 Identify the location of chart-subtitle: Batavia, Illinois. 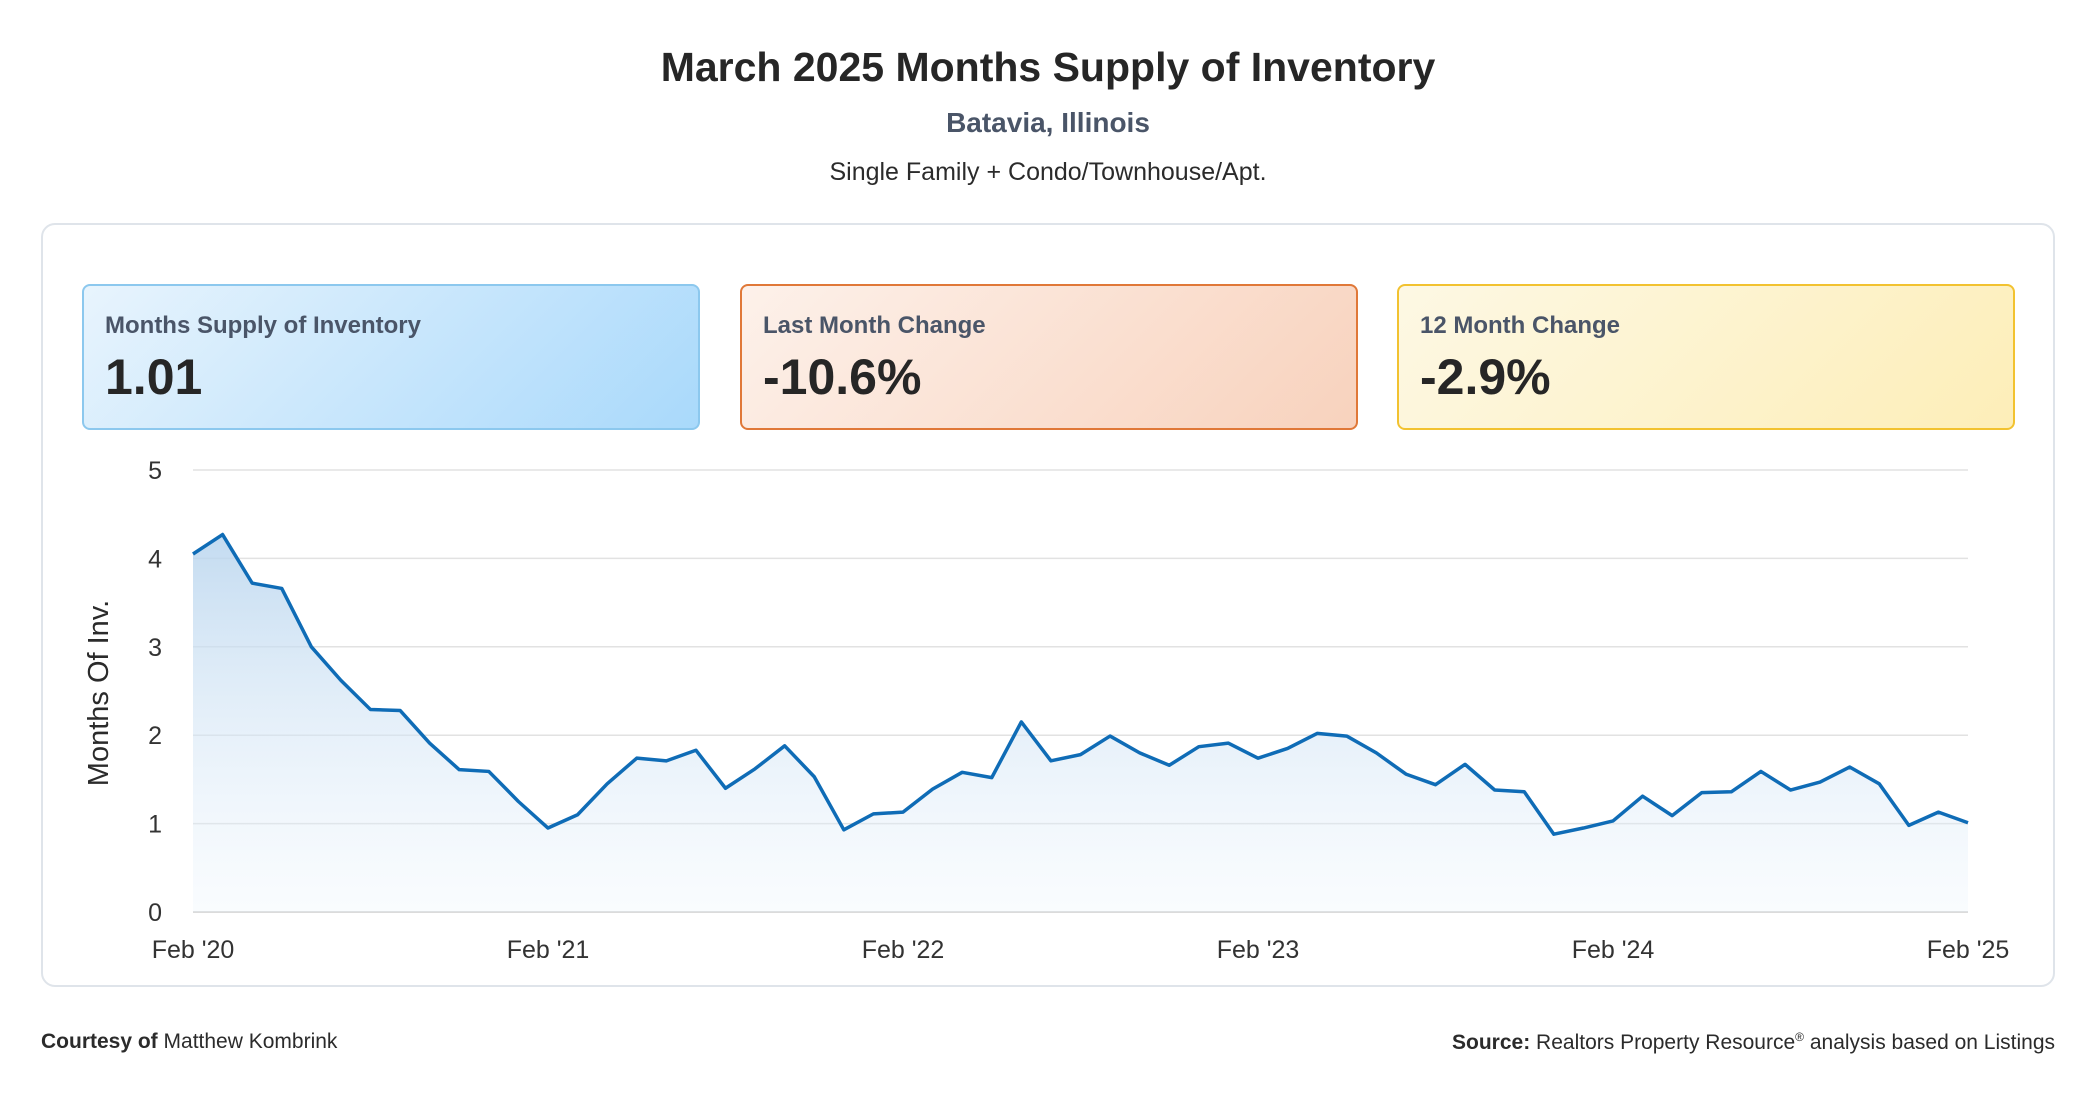
(1048, 122).